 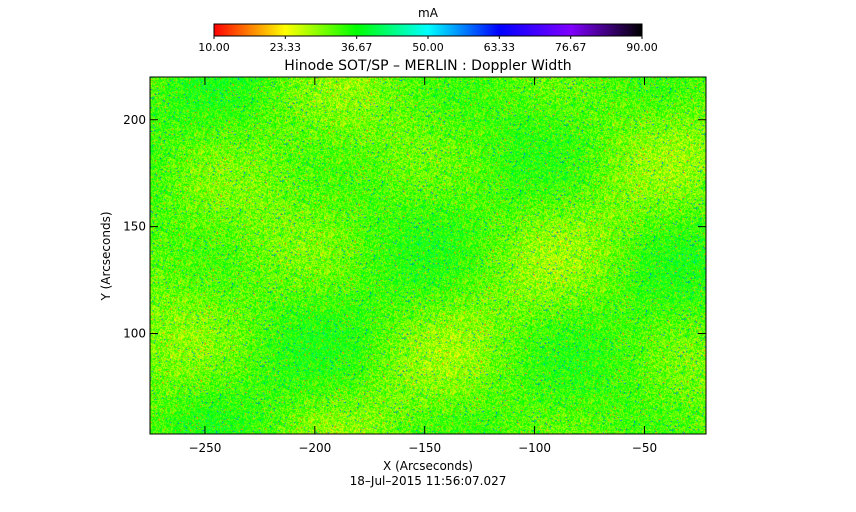 What do you see at coordinates (214, 47) in the screenshot?
I see `colorbar-tick-label: 10.00` at bounding box center [214, 47].